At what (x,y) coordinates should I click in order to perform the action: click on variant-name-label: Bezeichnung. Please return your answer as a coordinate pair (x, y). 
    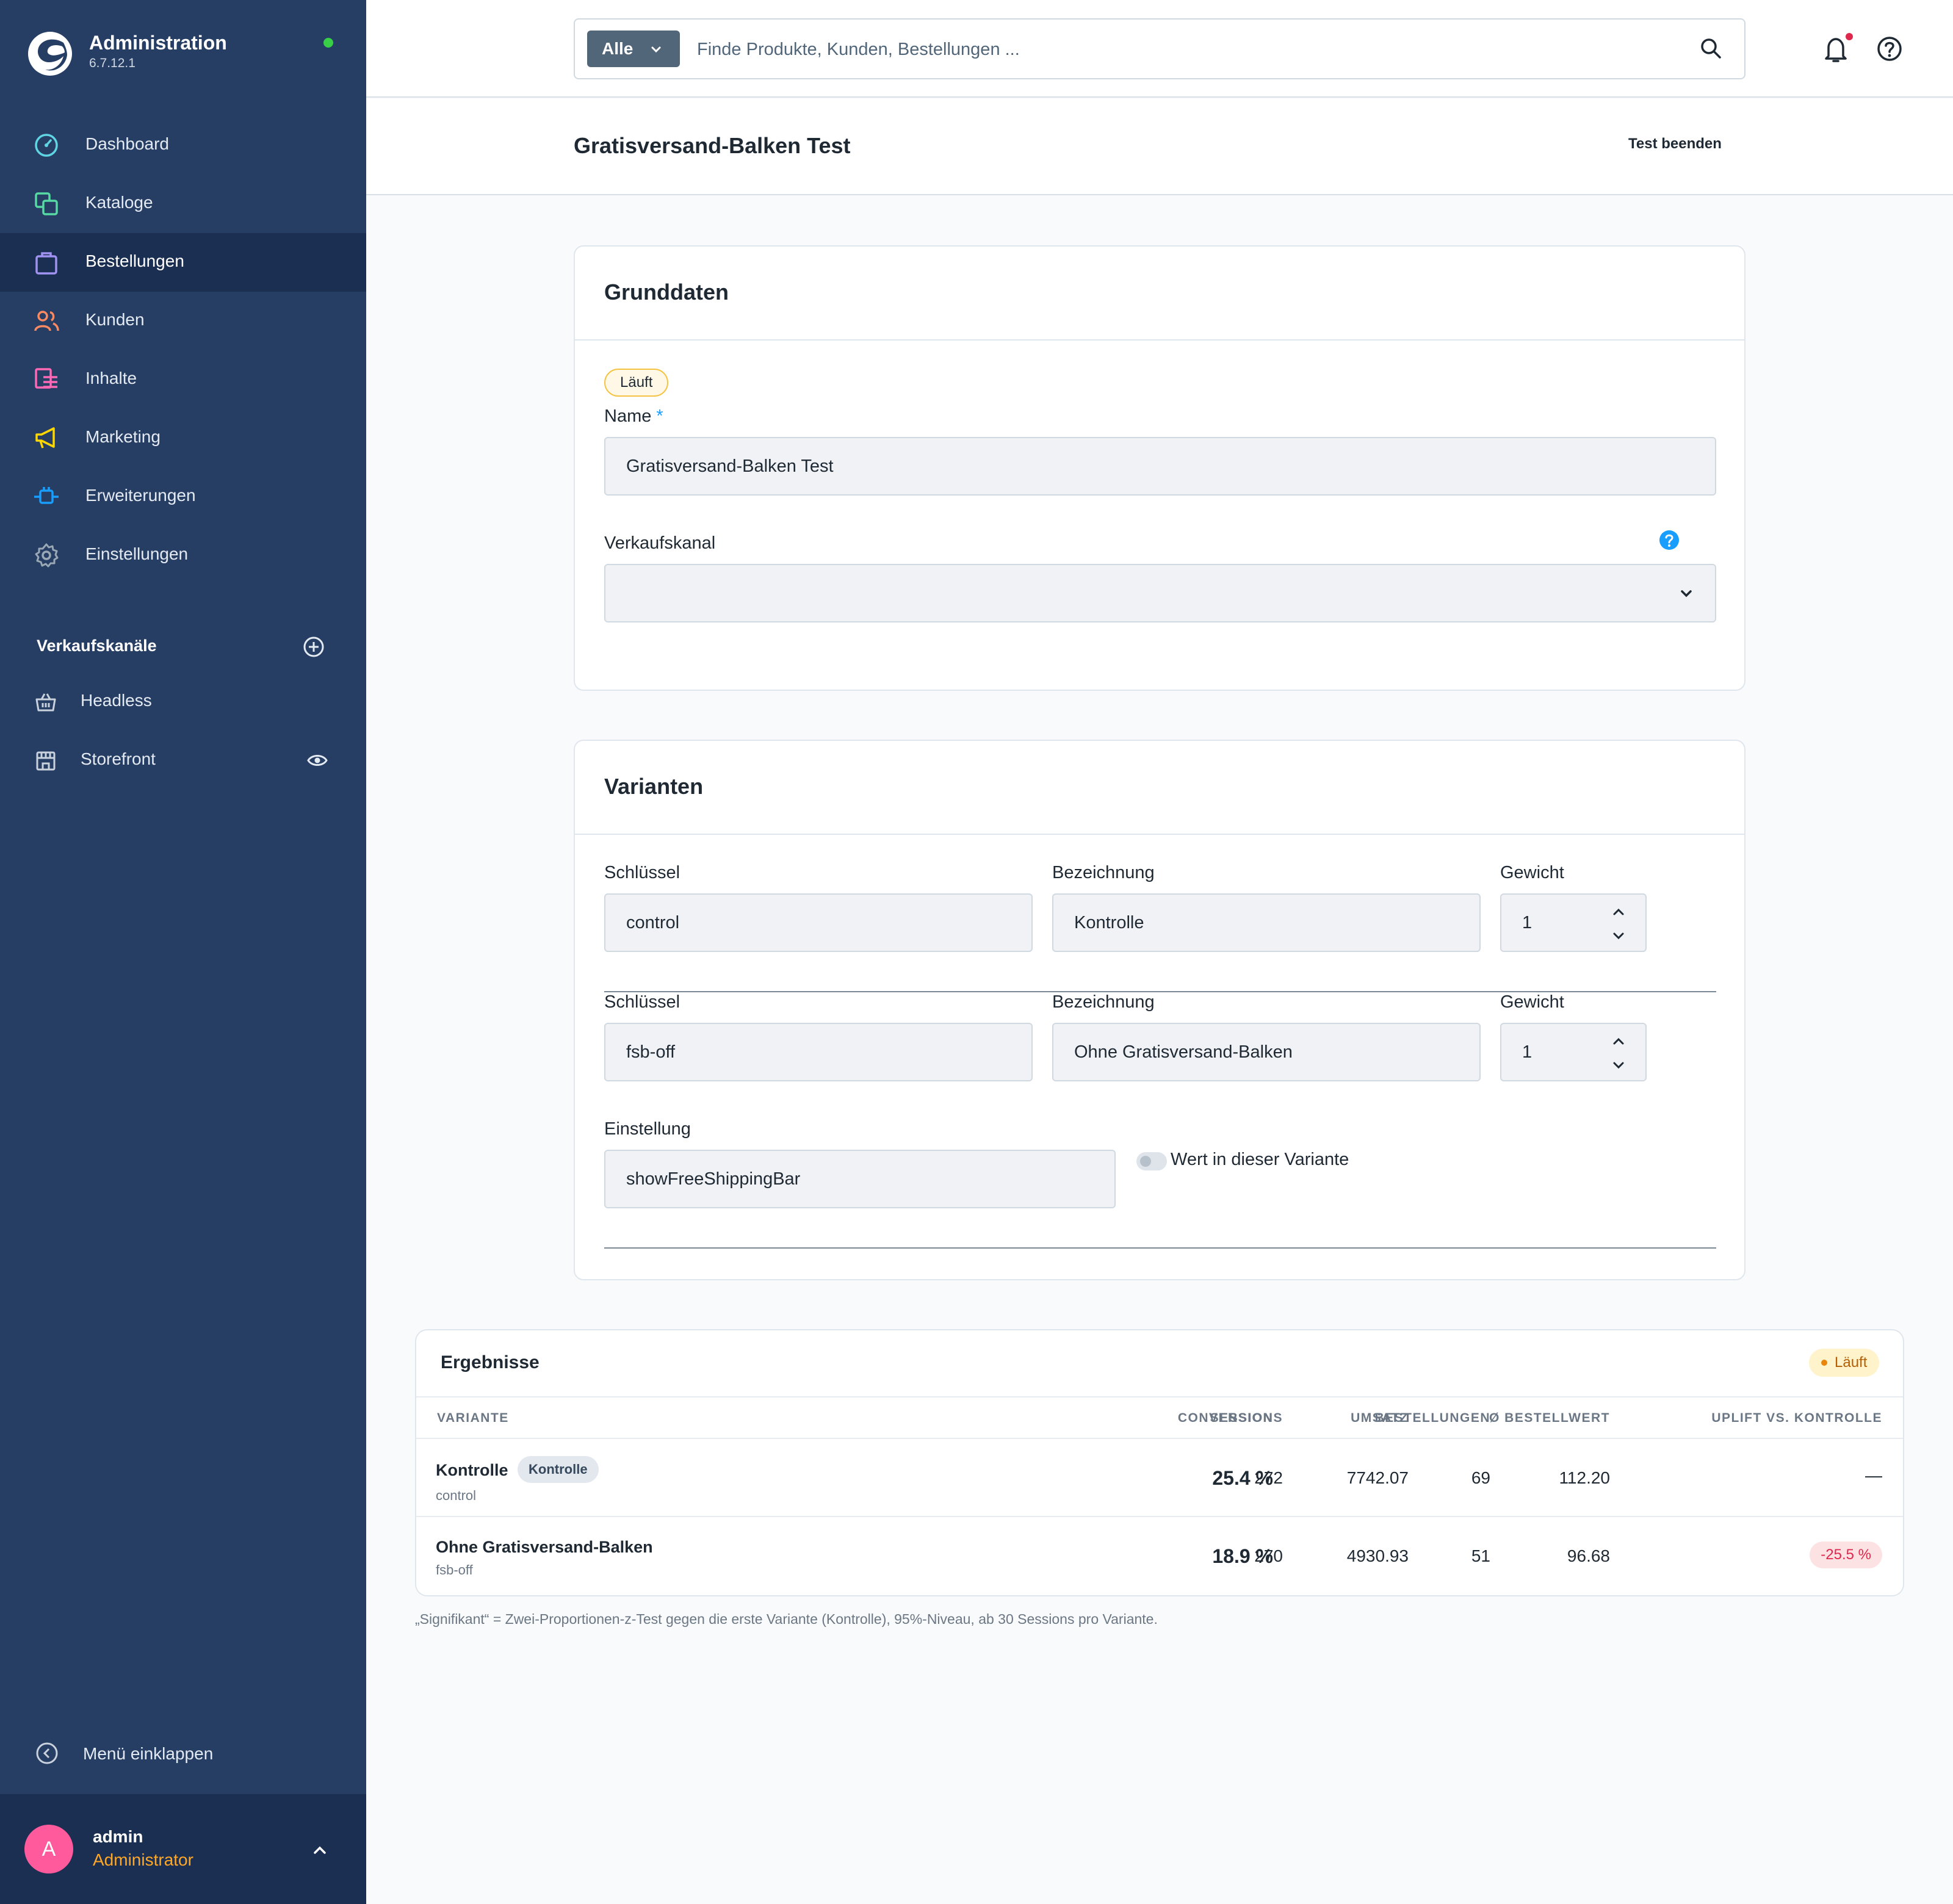
    Looking at the image, I should click on (1104, 873).